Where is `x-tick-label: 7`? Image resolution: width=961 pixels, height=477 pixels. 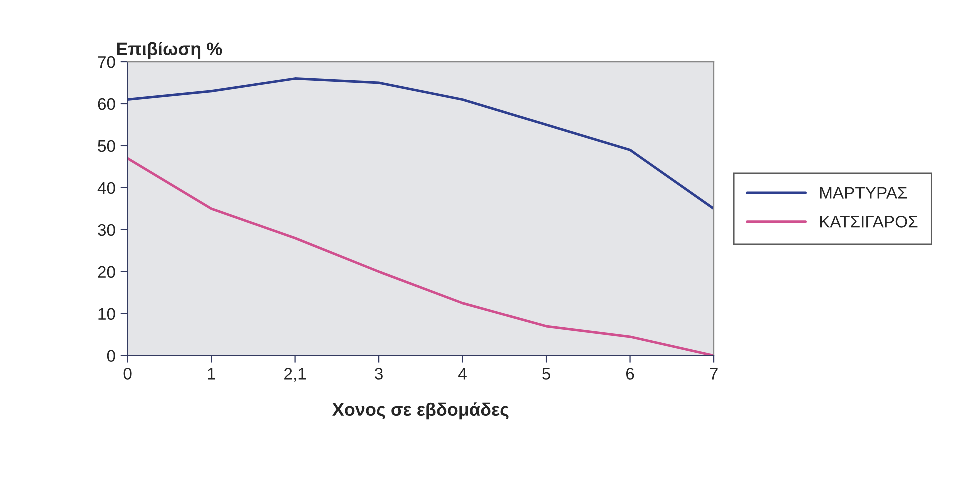
x-tick-label: 7 is located at coordinates (714, 374).